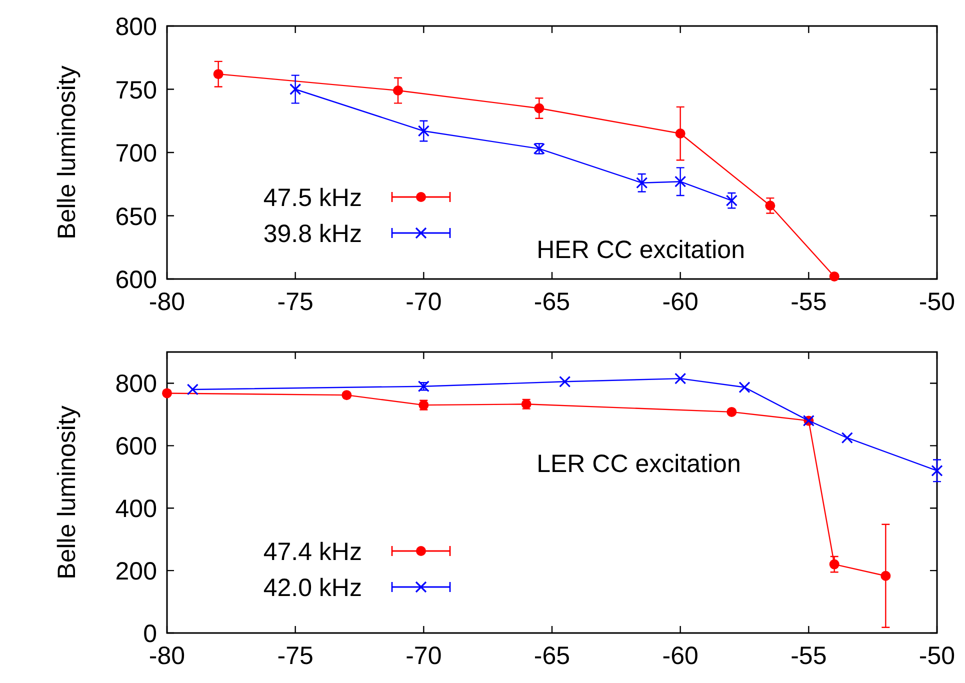 This screenshot has width=965, height=683. What do you see at coordinates (136, 572) in the screenshot?
I see `y-tick-label: 200` at bounding box center [136, 572].